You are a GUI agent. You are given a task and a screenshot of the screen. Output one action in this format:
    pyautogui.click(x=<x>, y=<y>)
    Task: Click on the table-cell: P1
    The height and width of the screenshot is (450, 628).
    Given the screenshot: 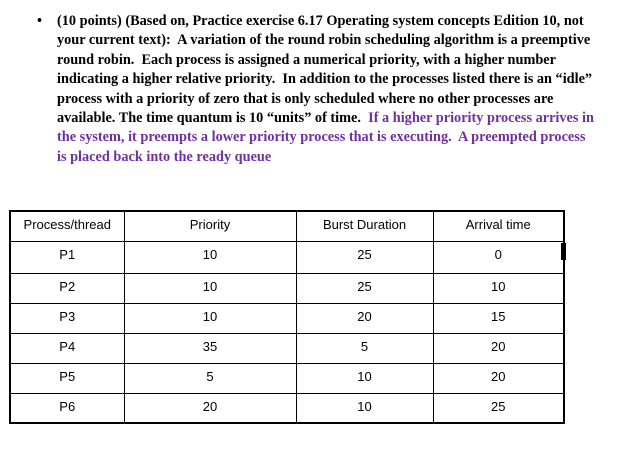 What is the action you would take?
    pyautogui.click(x=67, y=257)
    